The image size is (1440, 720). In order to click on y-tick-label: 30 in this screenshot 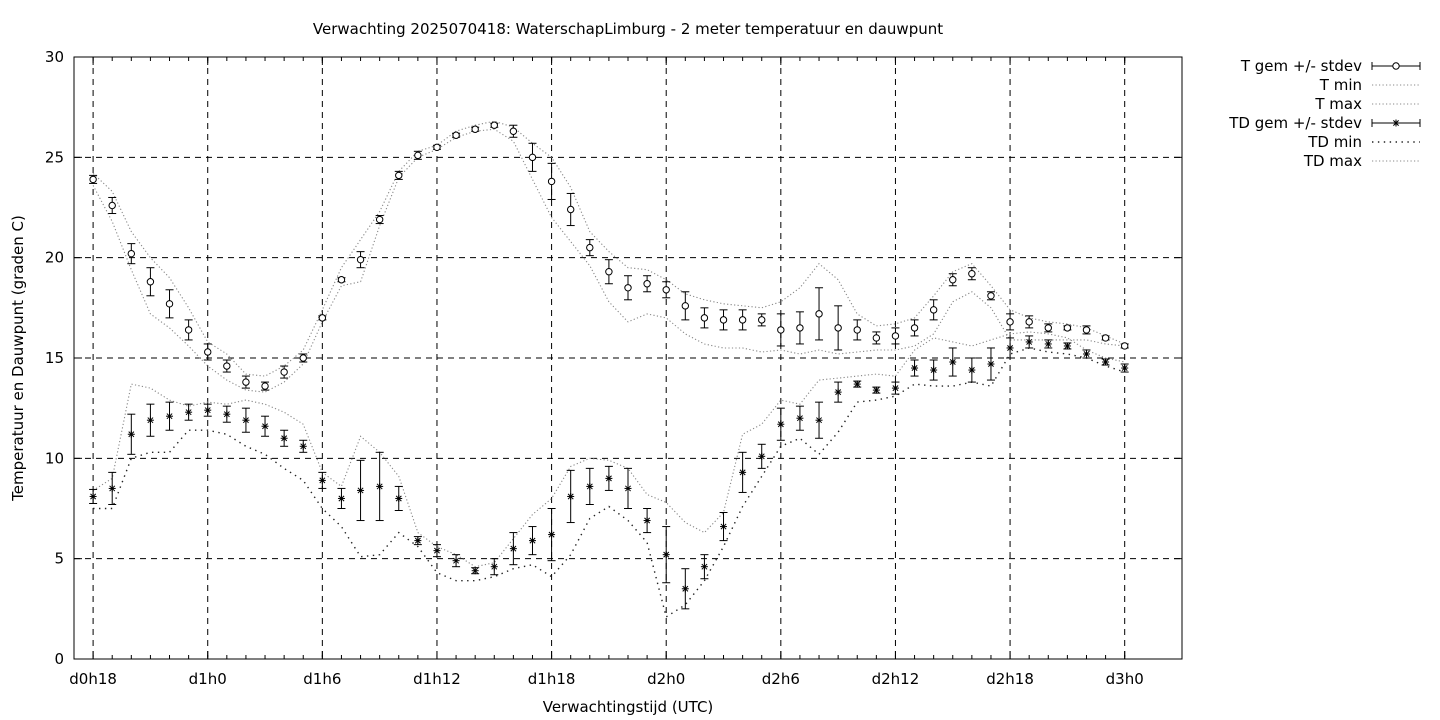, I will do `click(54, 57)`.